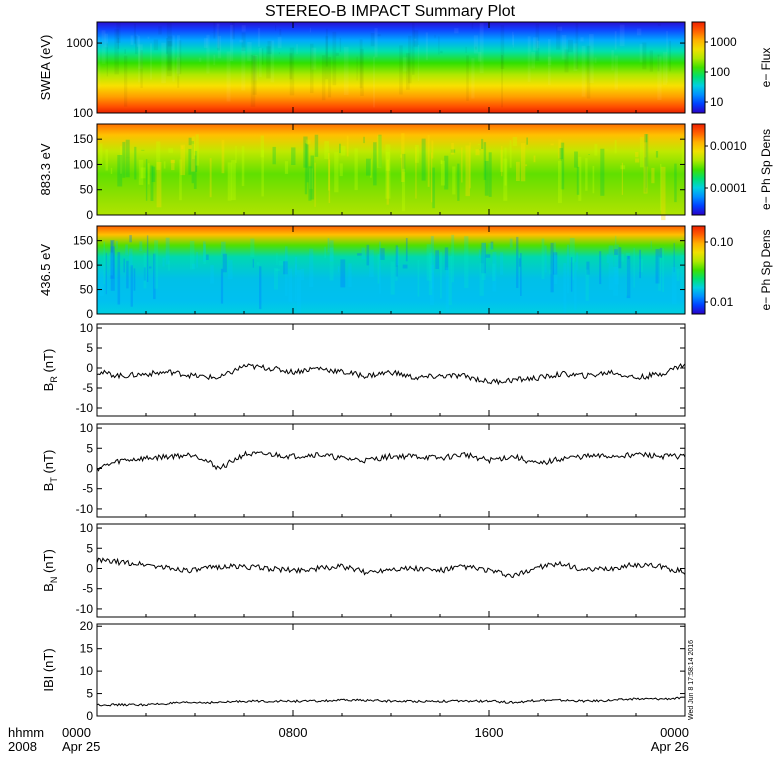 Image resolution: width=780 pixels, height=780 pixels. I want to click on y-axis-label: 883.3 eV, so click(45, 169).